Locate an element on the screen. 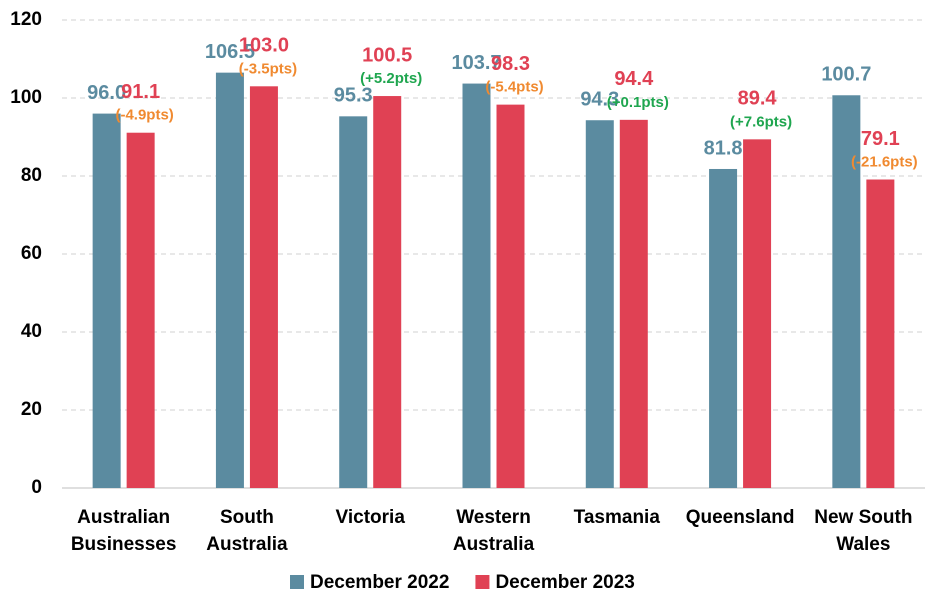 This screenshot has height=615, width=935. value-label: 94.3 is located at coordinates (599, 100).